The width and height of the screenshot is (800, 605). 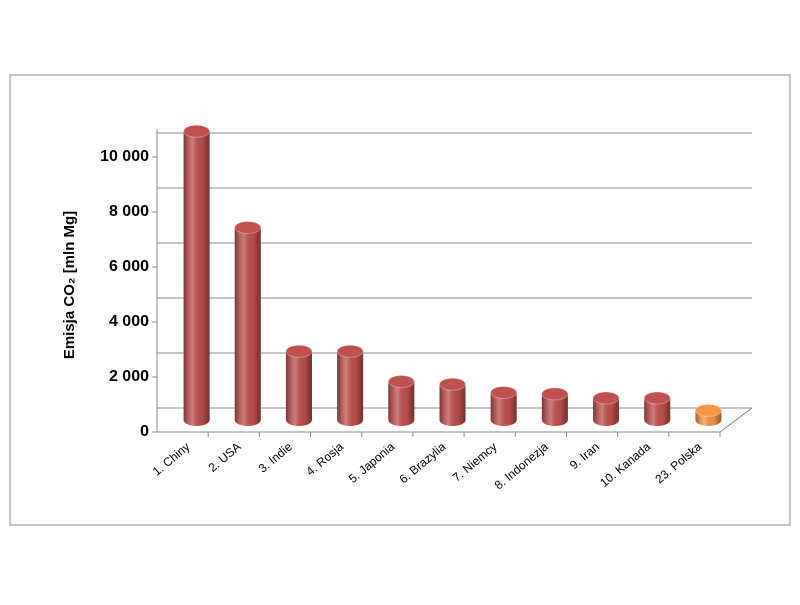 What do you see at coordinates (129, 211) in the screenshot?
I see `y-tick-label: 8 000` at bounding box center [129, 211].